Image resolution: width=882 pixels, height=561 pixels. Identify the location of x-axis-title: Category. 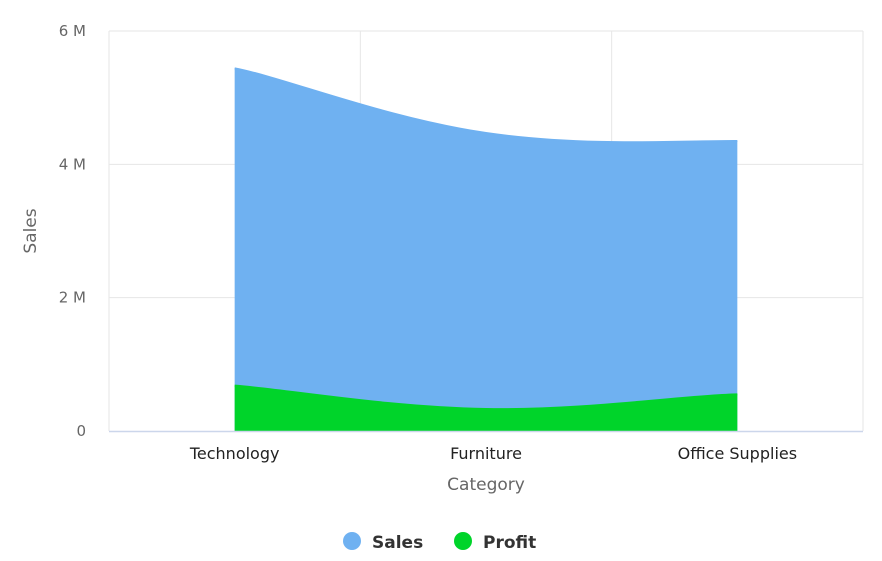
(486, 485).